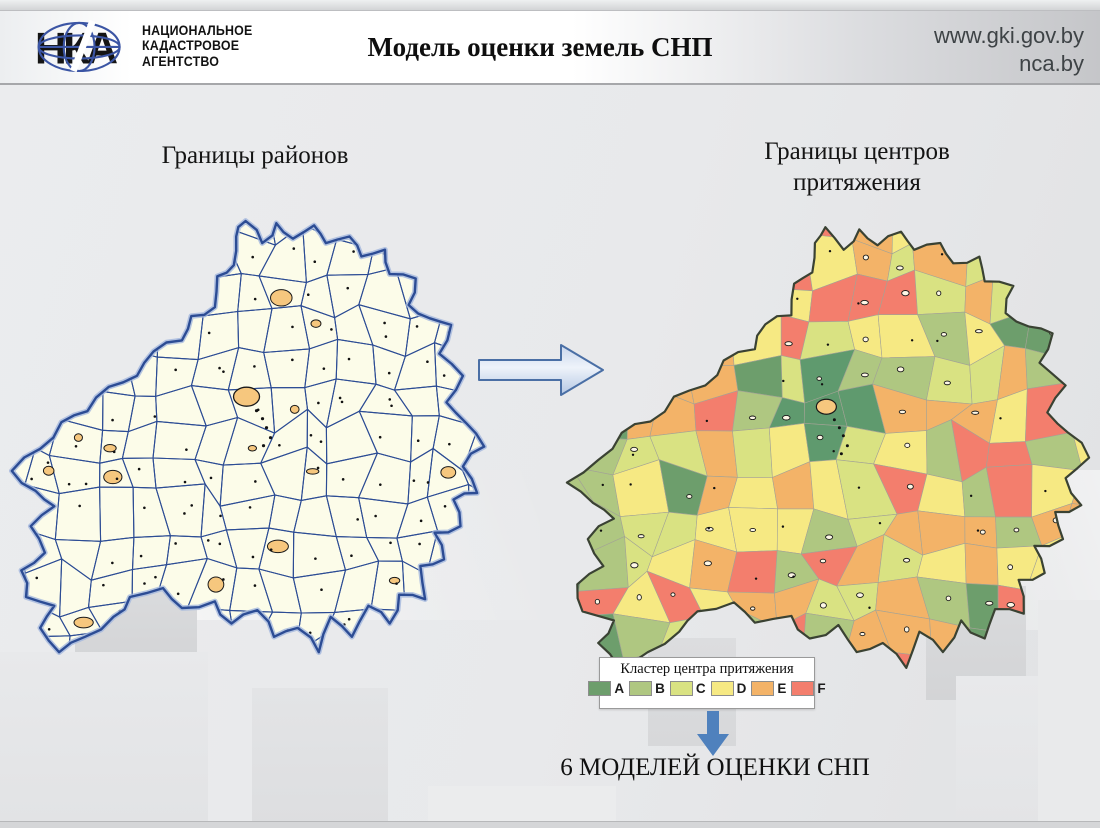 The width and height of the screenshot is (1100, 828). What do you see at coordinates (782, 688) in the screenshot?
I see `legend-label: E` at bounding box center [782, 688].